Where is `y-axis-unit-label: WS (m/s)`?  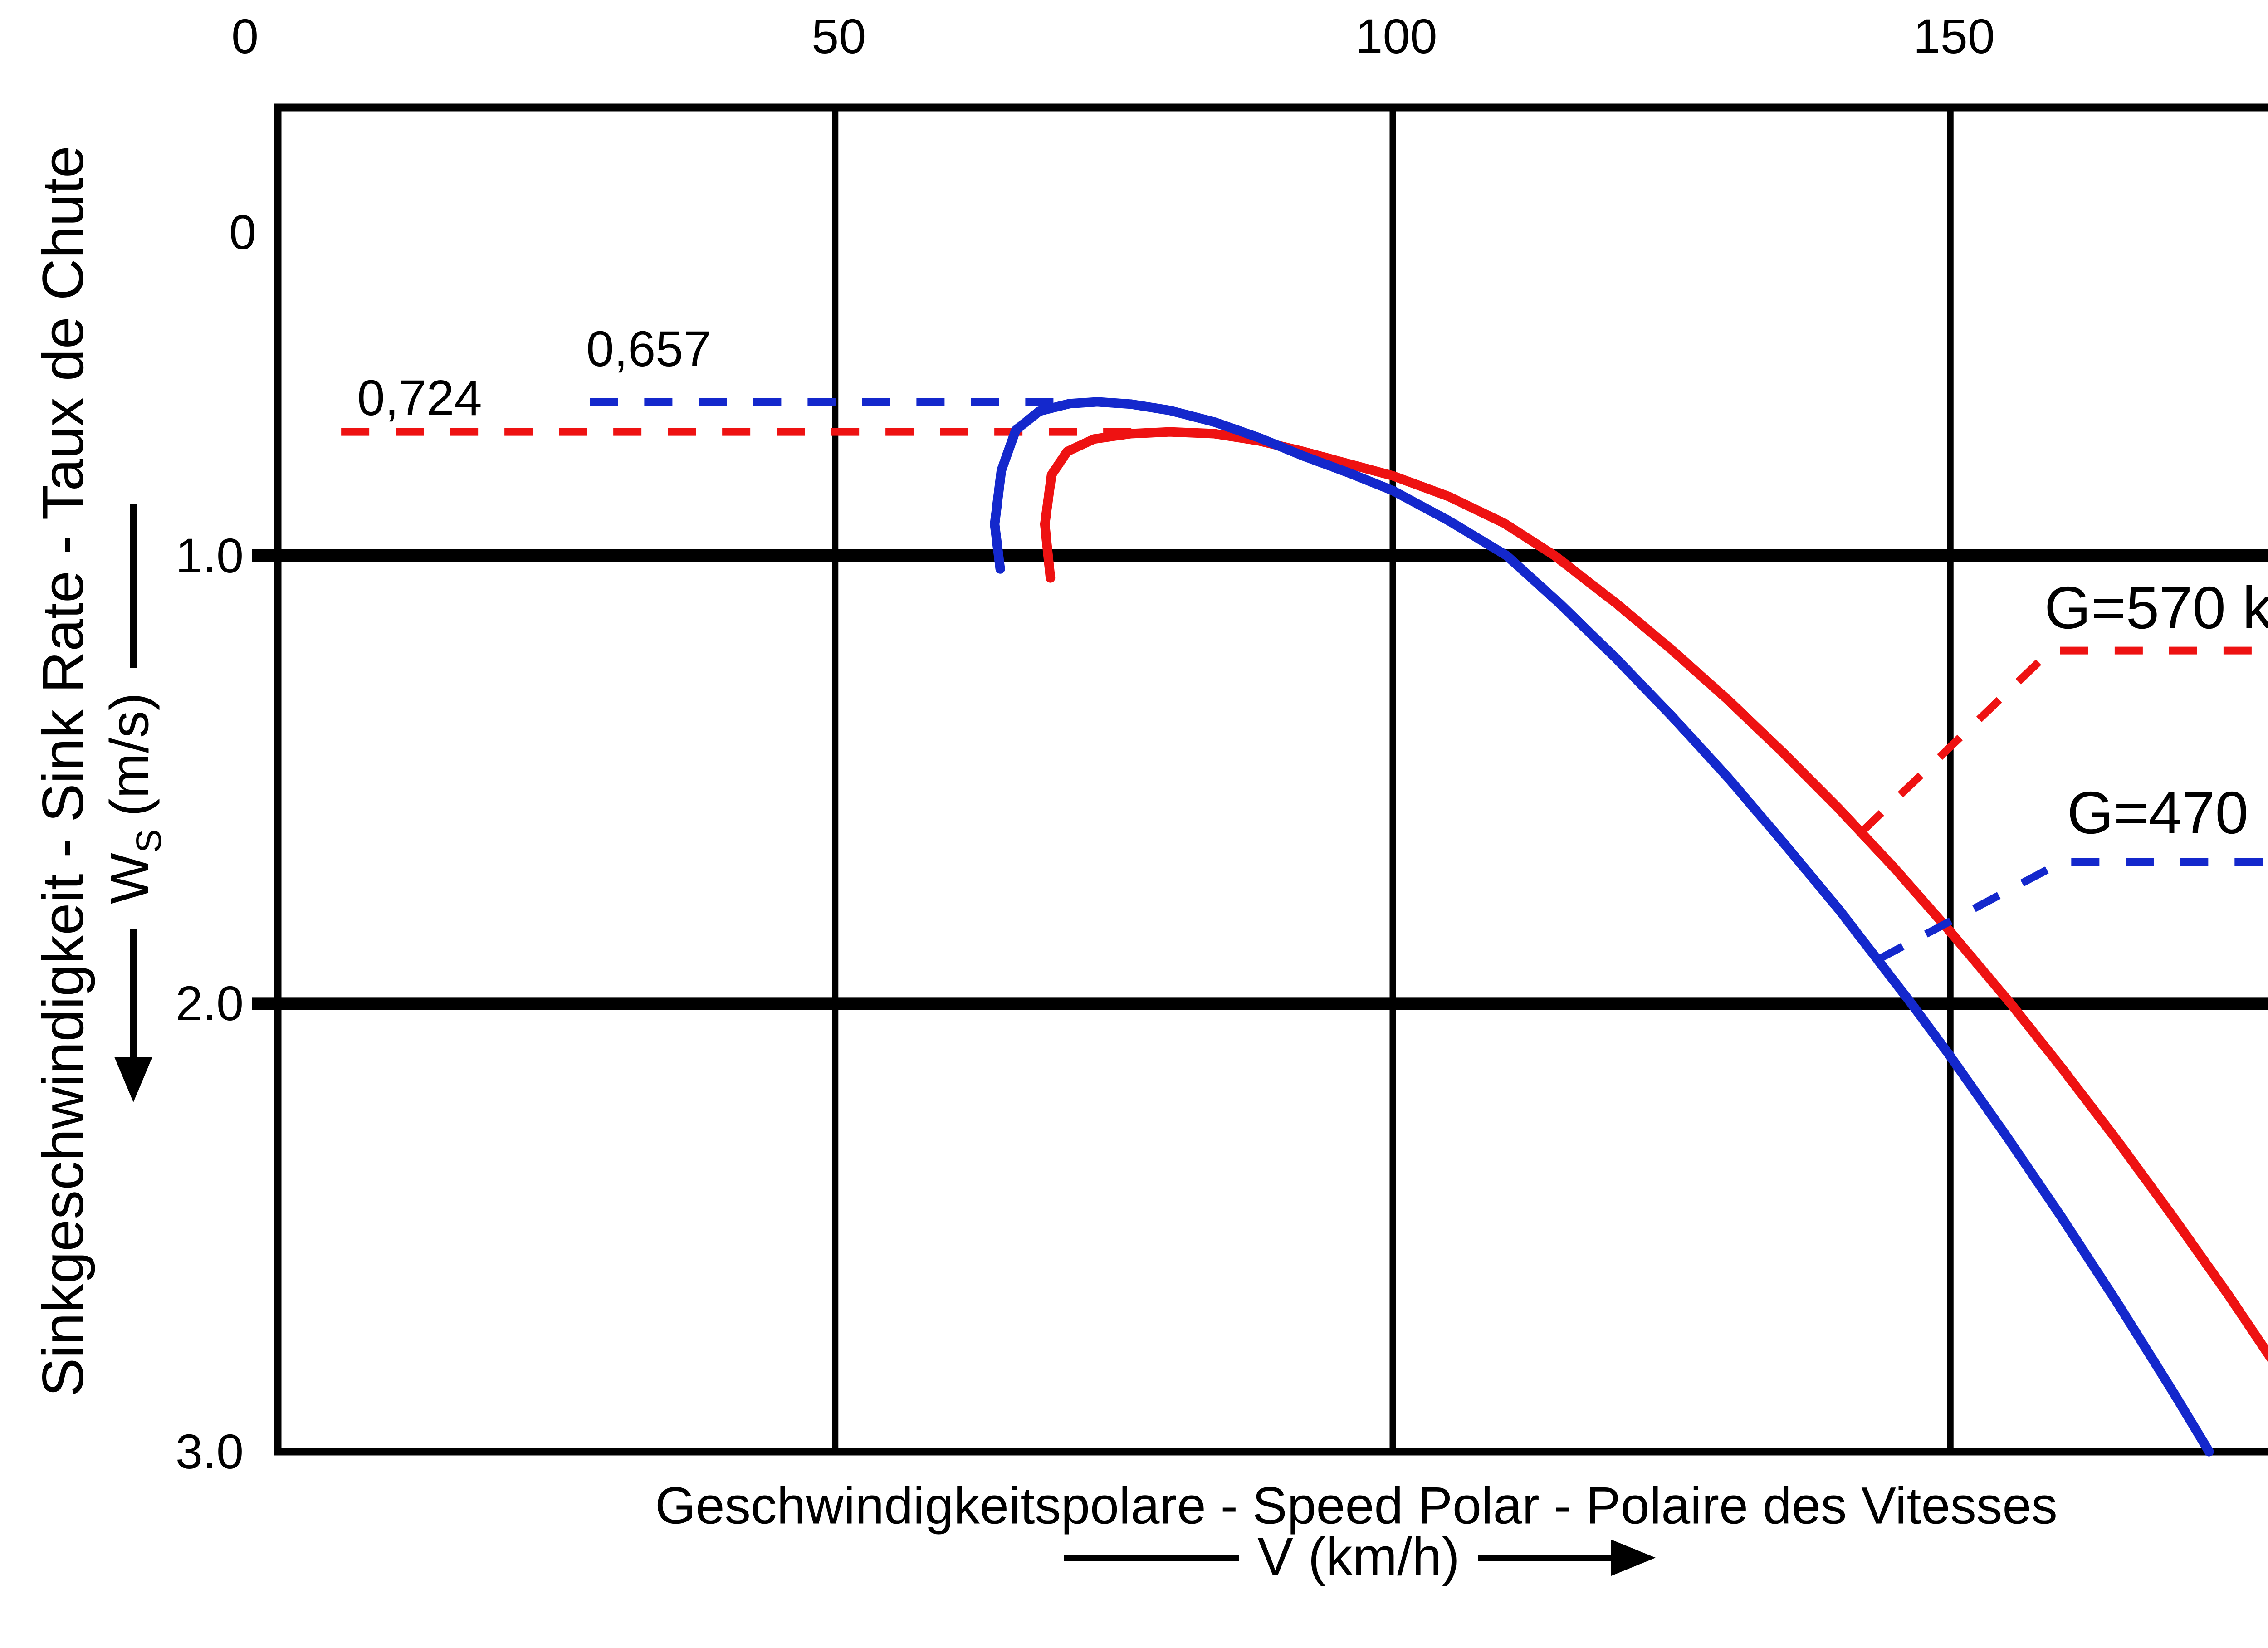 y-axis-unit-label: WS (m/s) is located at coordinates (134, 799).